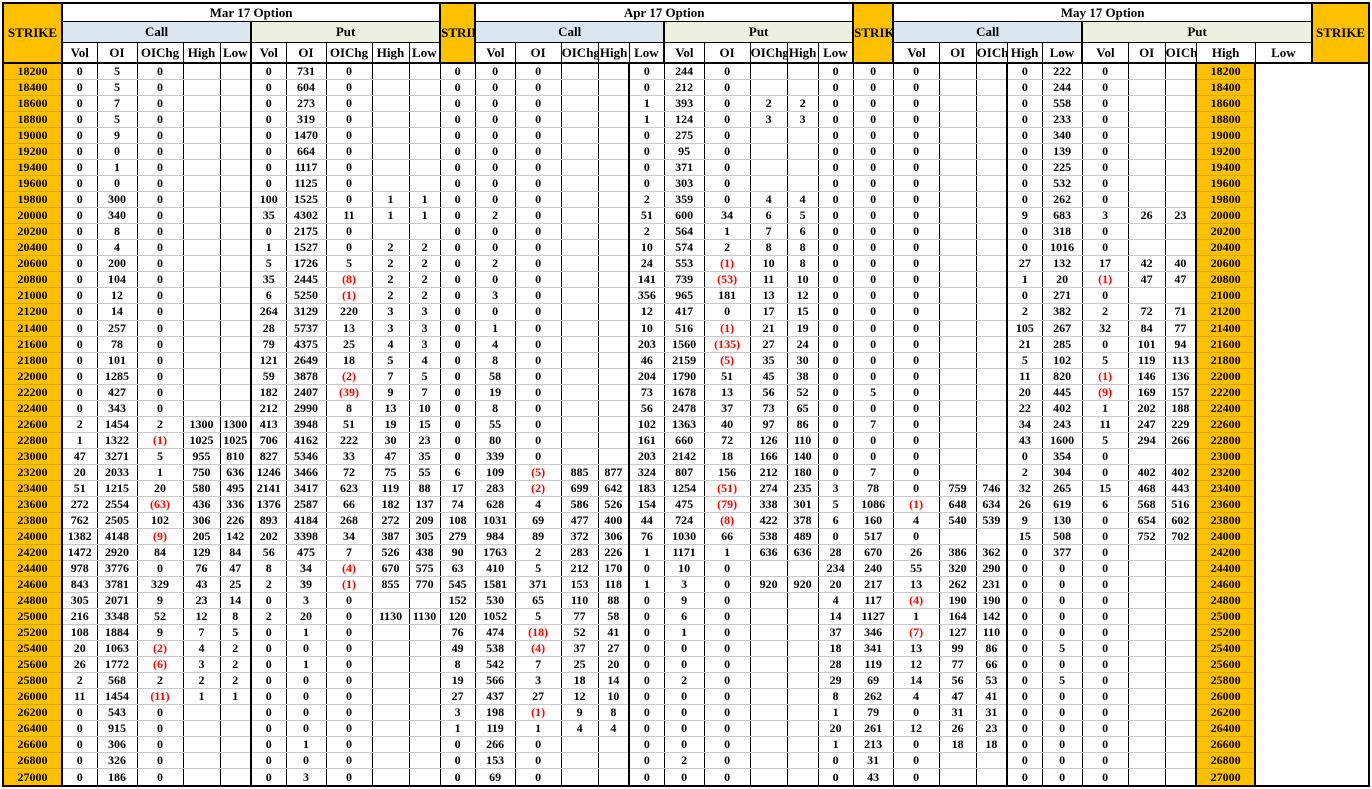  Describe the element at coordinates (160, 424) in the screenshot. I see `mar-call-oichg-cell: 2` at that location.